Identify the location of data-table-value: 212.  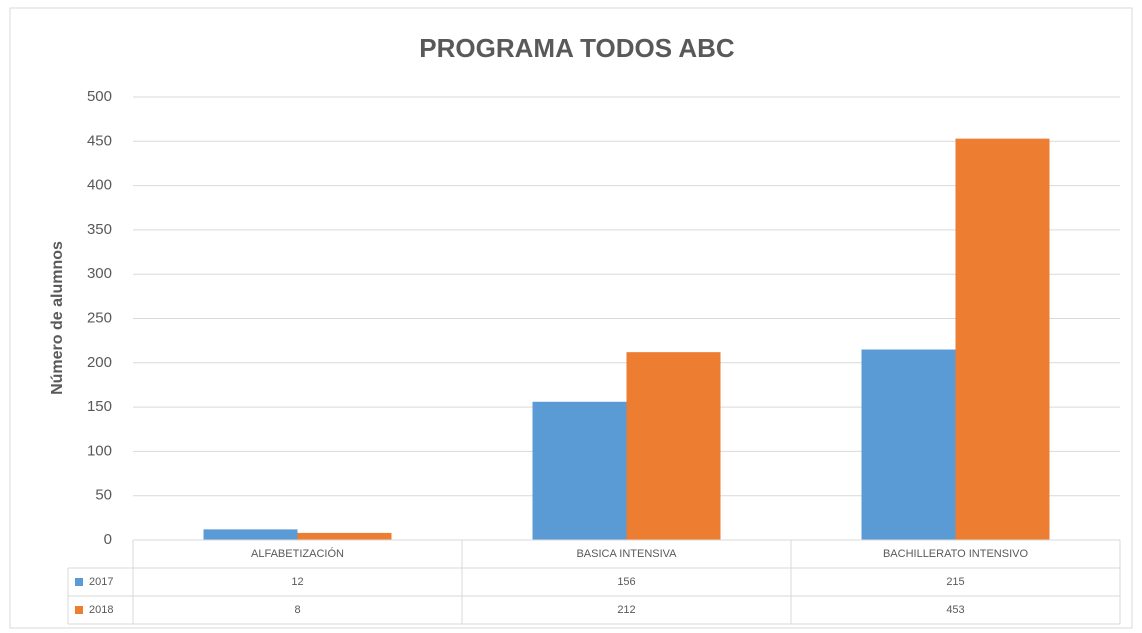
(626, 610).